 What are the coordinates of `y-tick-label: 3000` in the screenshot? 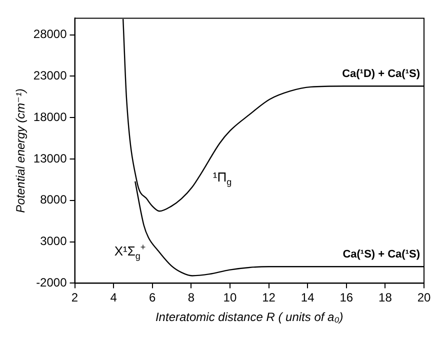 It's located at (54, 241).